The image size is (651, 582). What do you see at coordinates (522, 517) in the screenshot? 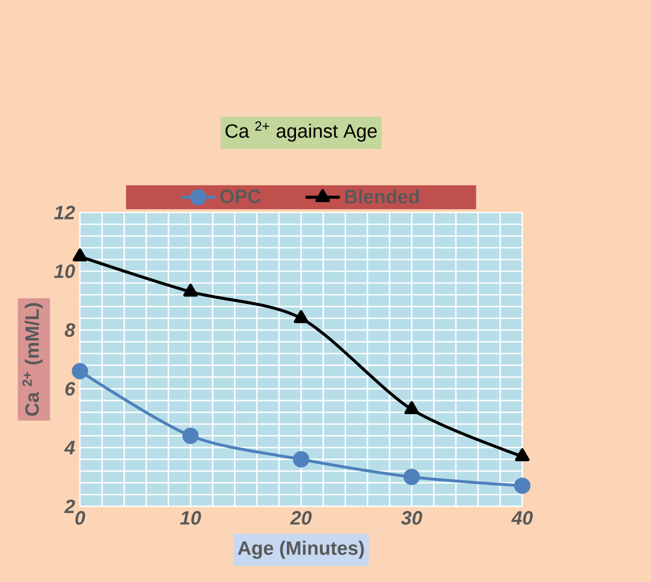
I see `x-tick-label: 40` at bounding box center [522, 517].